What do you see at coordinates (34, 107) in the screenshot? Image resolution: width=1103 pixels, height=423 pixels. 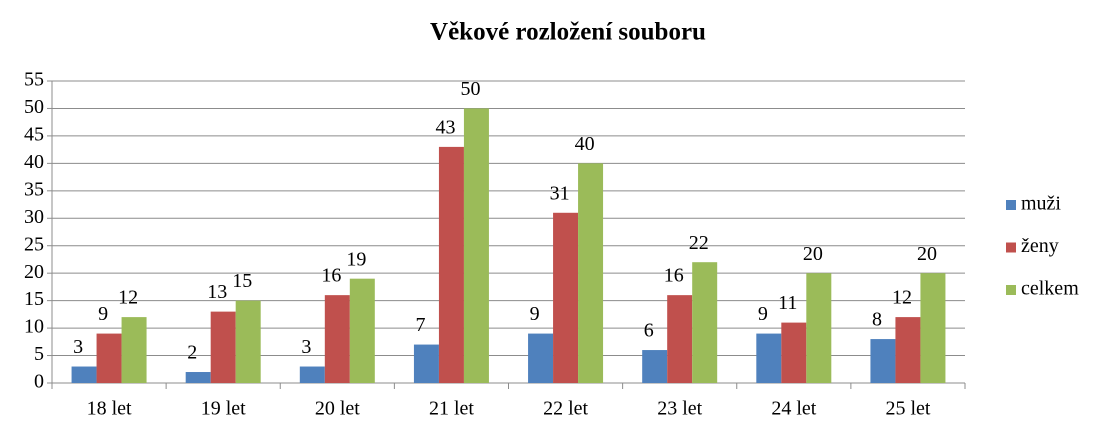 I see `y-tick-label: 50` at bounding box center [34, 107].